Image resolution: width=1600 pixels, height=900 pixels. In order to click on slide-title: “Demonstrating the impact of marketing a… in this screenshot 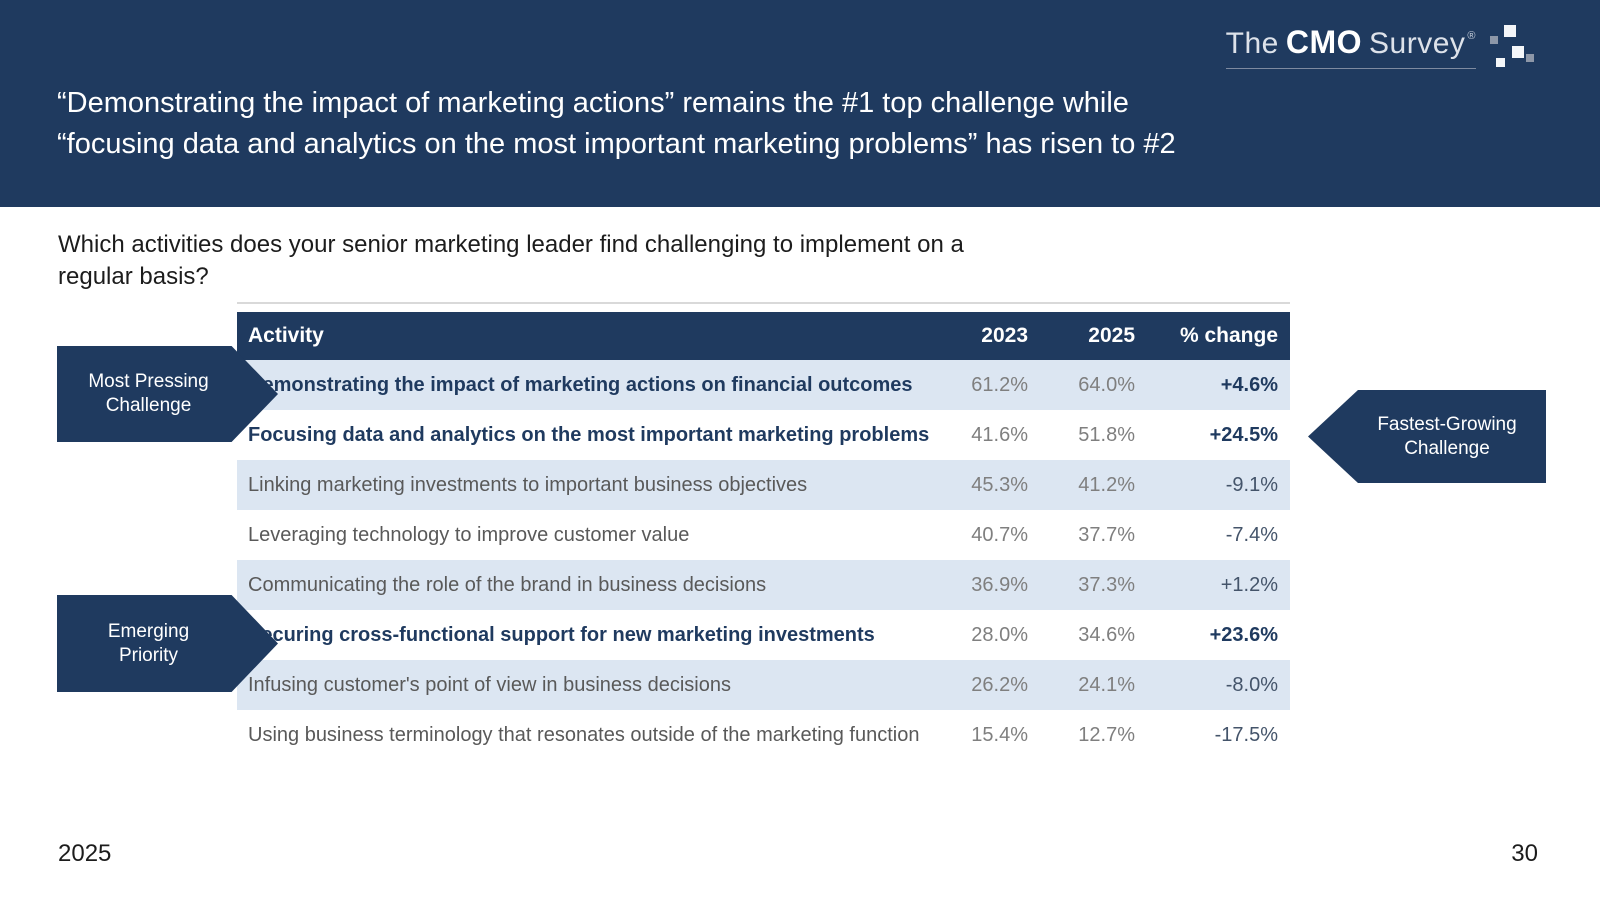, I will do `click(797, 124)`.